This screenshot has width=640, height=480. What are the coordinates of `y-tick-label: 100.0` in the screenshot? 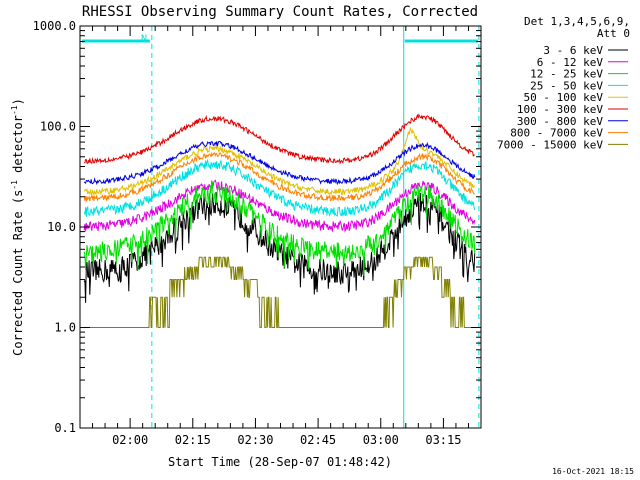 It's located at (58, 127).